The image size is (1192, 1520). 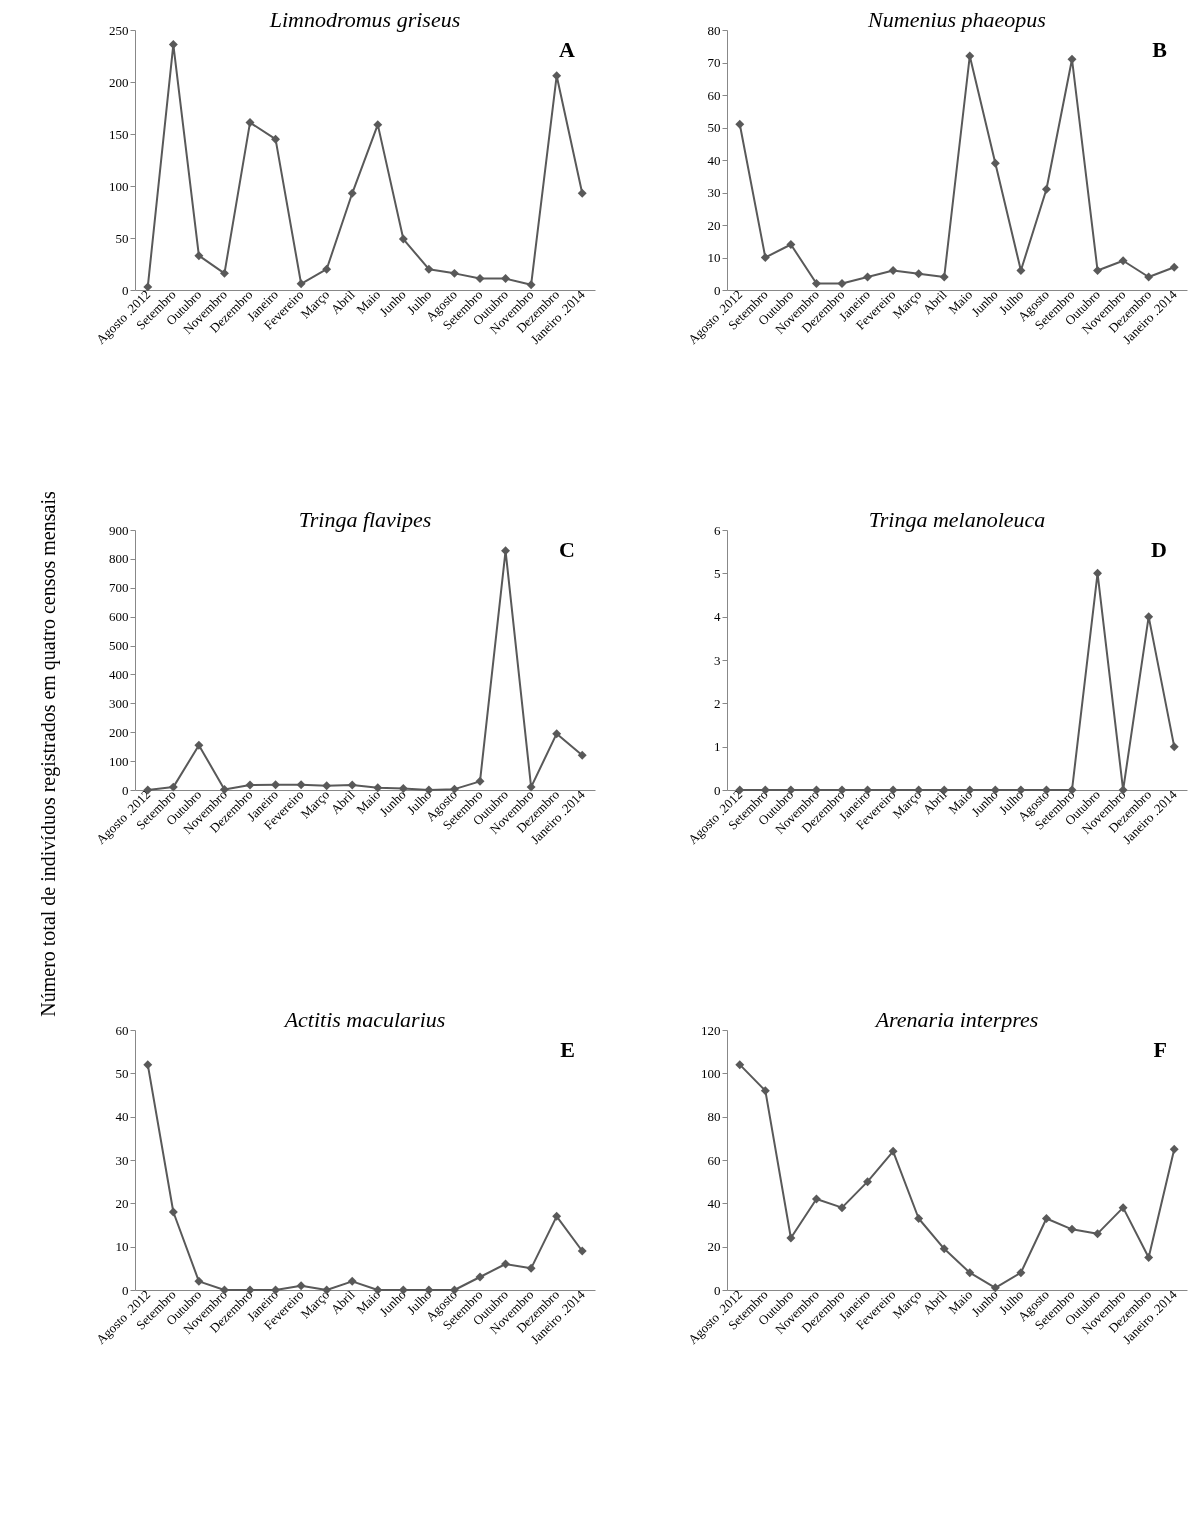 I want to click on y-tick-label: 6, so click(x=717, y=530).